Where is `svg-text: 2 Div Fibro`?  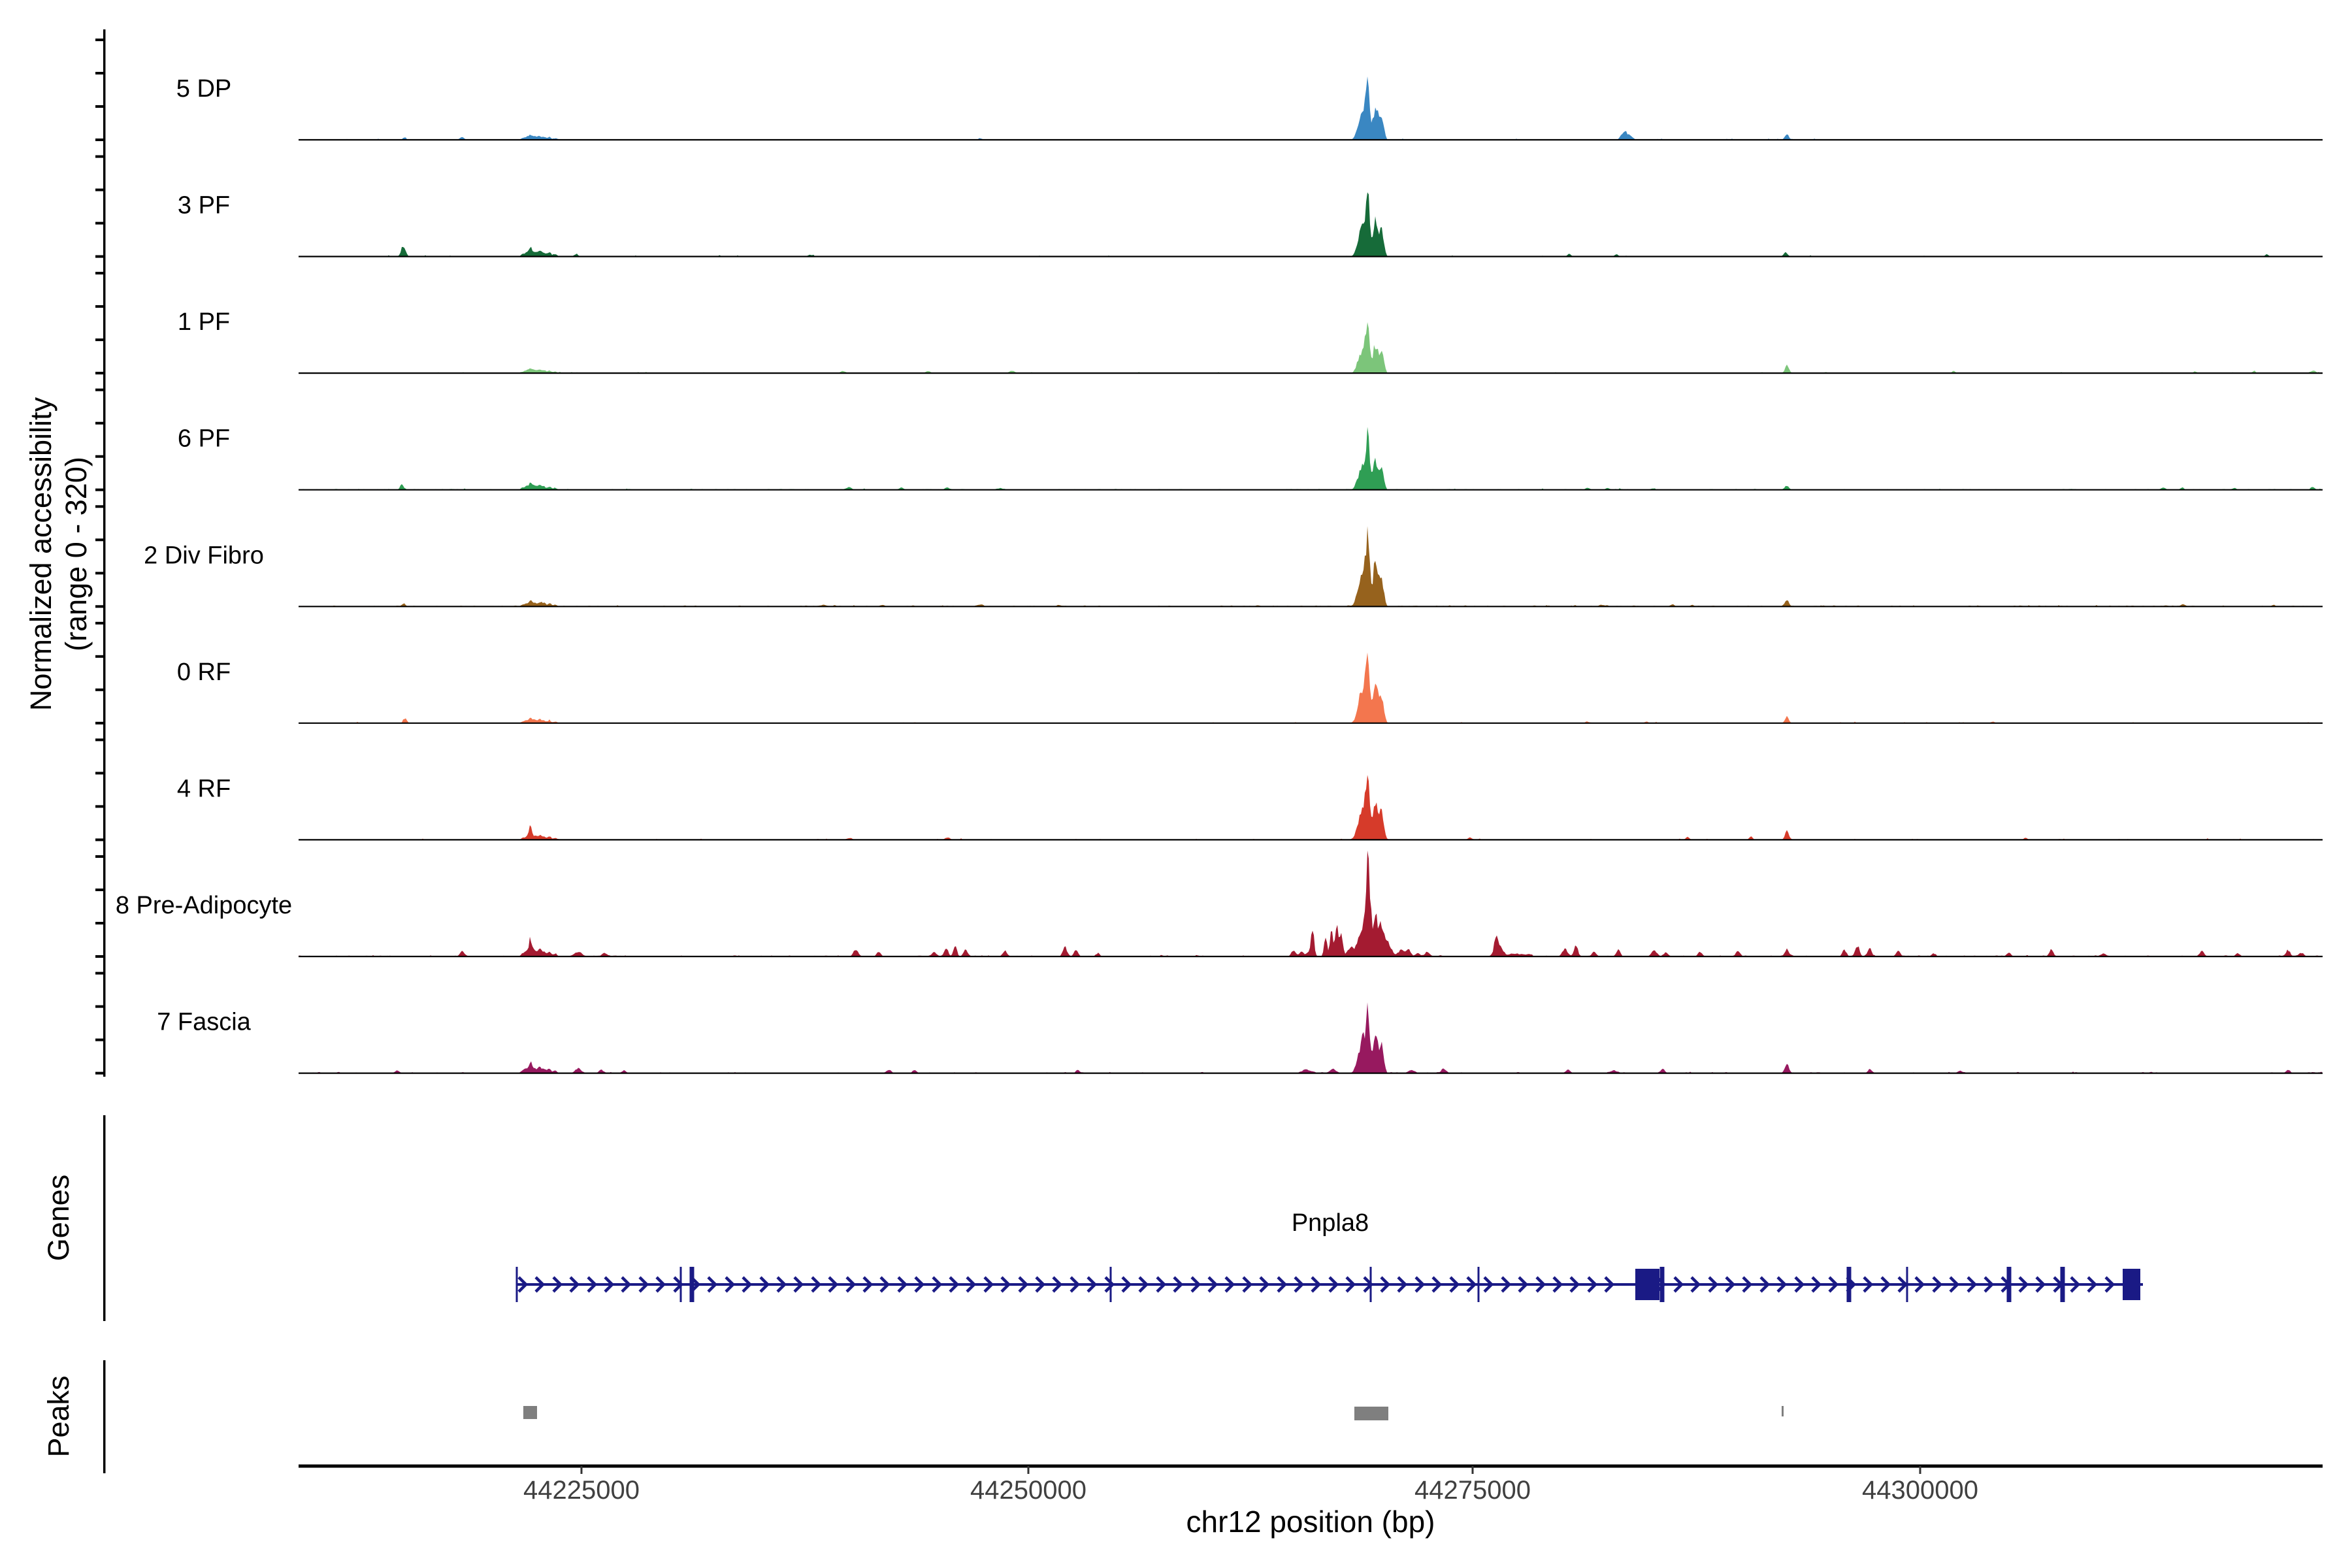
svg-text: 2 Div Fibro is located at coordinates (204, 555).